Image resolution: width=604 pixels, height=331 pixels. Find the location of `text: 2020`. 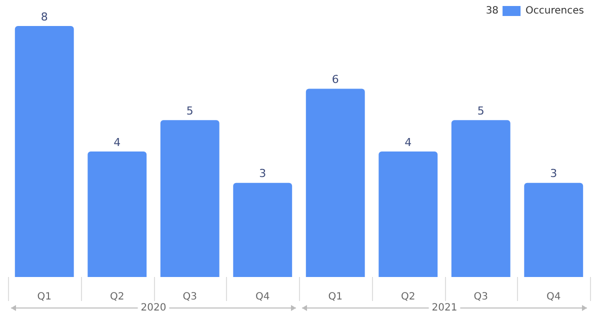

text: 2020 is located at coordinates (153, 308).